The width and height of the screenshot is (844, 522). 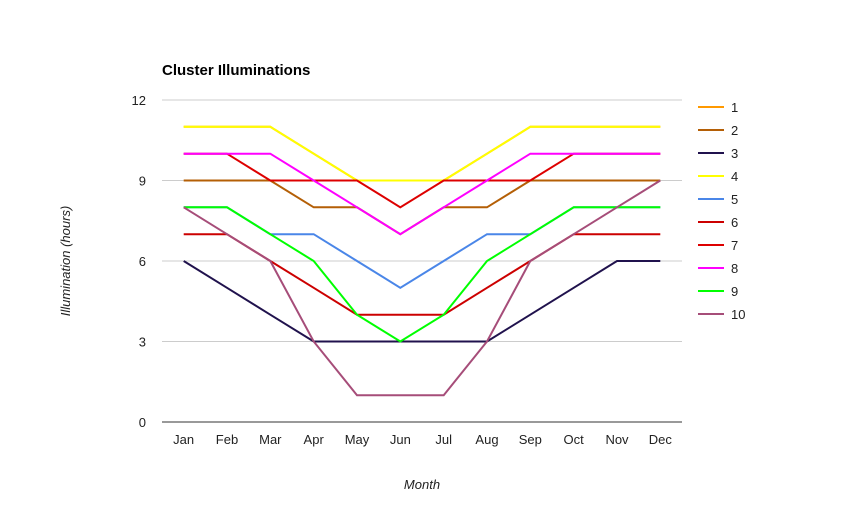 I want to click on x-tick-label: Jun, so click(x=400, y=439).